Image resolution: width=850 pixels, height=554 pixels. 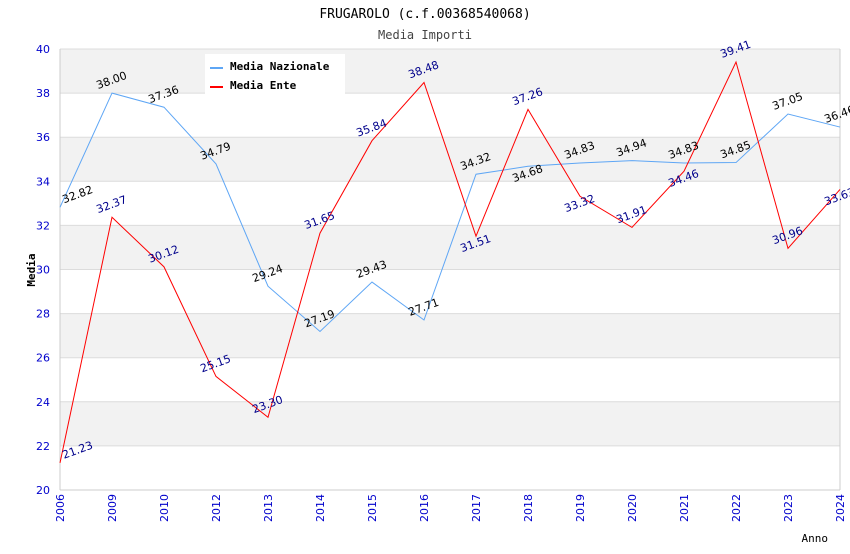 What do you see at coordinates (43, 181) in the screenshot?
I see `y-tick-label: 34` at bounding box center [43, 181].